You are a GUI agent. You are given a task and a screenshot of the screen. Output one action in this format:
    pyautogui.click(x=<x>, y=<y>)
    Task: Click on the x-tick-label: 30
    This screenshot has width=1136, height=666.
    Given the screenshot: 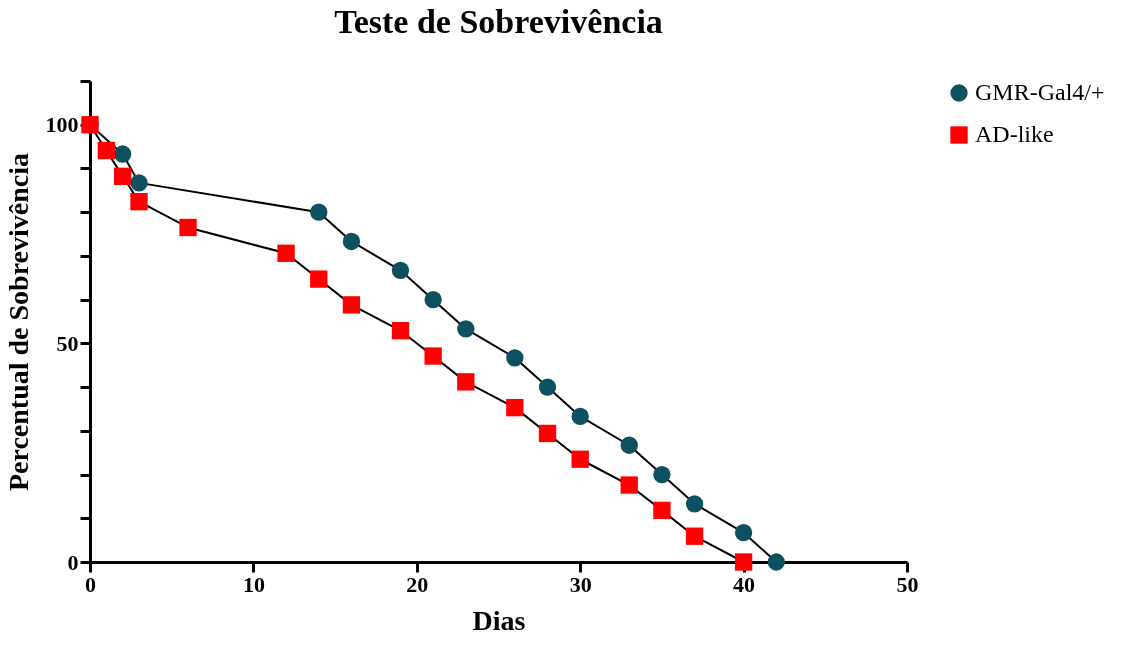 What is the action you would take?
    pyautogui.click(x=580, y=584)
    